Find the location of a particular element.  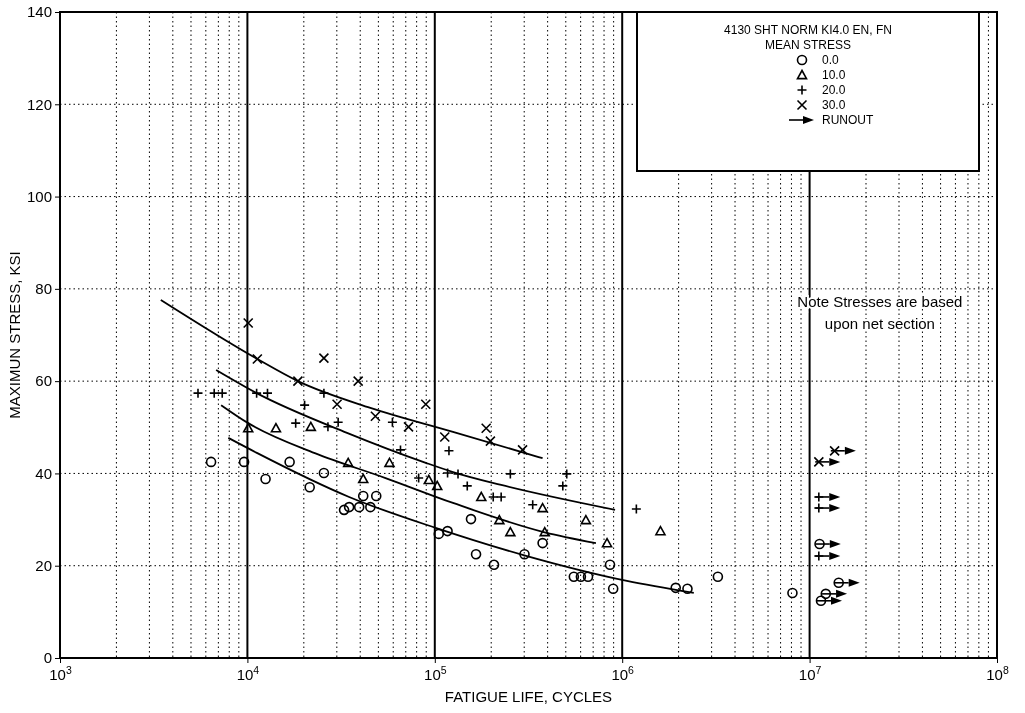

y-axis-title: MAXIMUN STRESS, KSI is located at coordinates (14, 335).